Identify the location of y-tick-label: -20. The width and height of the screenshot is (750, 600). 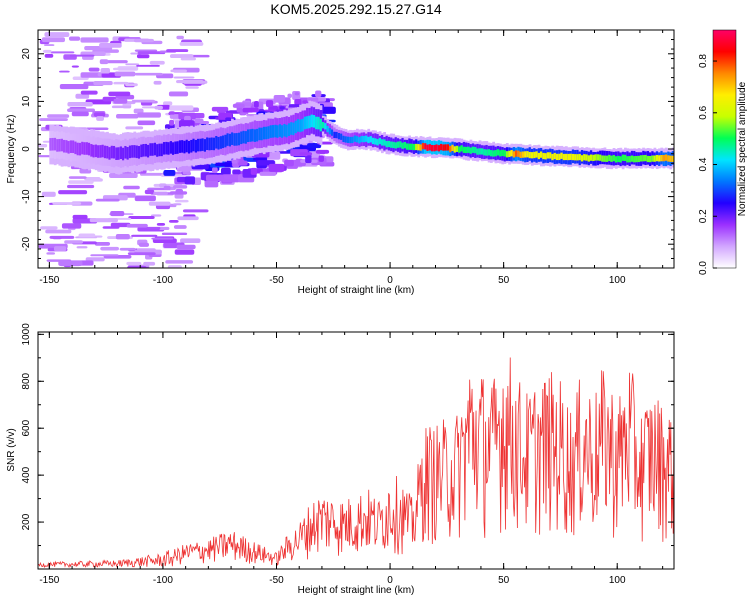
(26, 244).